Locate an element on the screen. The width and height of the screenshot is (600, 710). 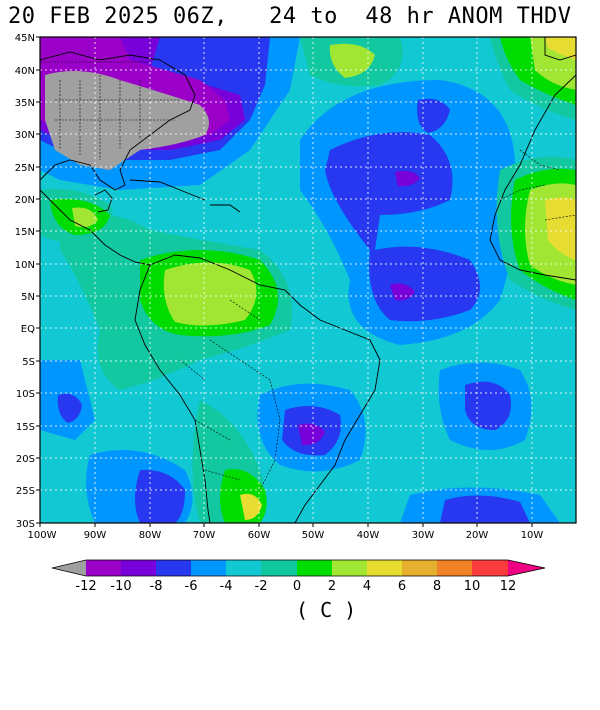
colorbar-outline is located at coordinates (298, 568).